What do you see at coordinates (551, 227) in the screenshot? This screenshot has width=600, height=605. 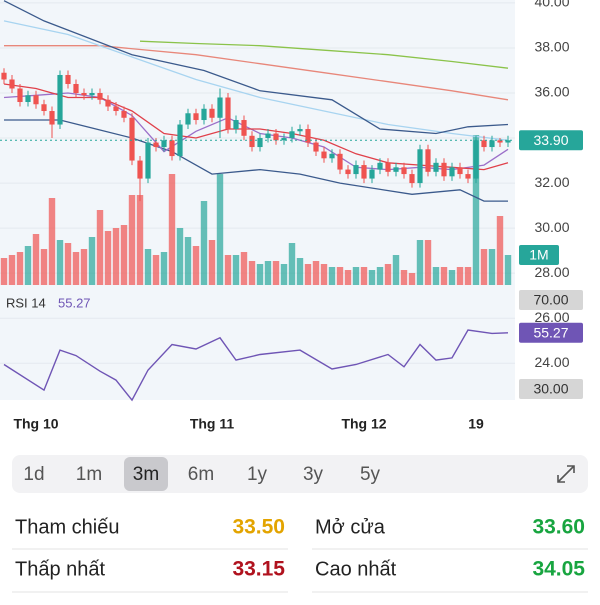 I see `y-tick-label: 30.00` at bounding box center [551, 227].